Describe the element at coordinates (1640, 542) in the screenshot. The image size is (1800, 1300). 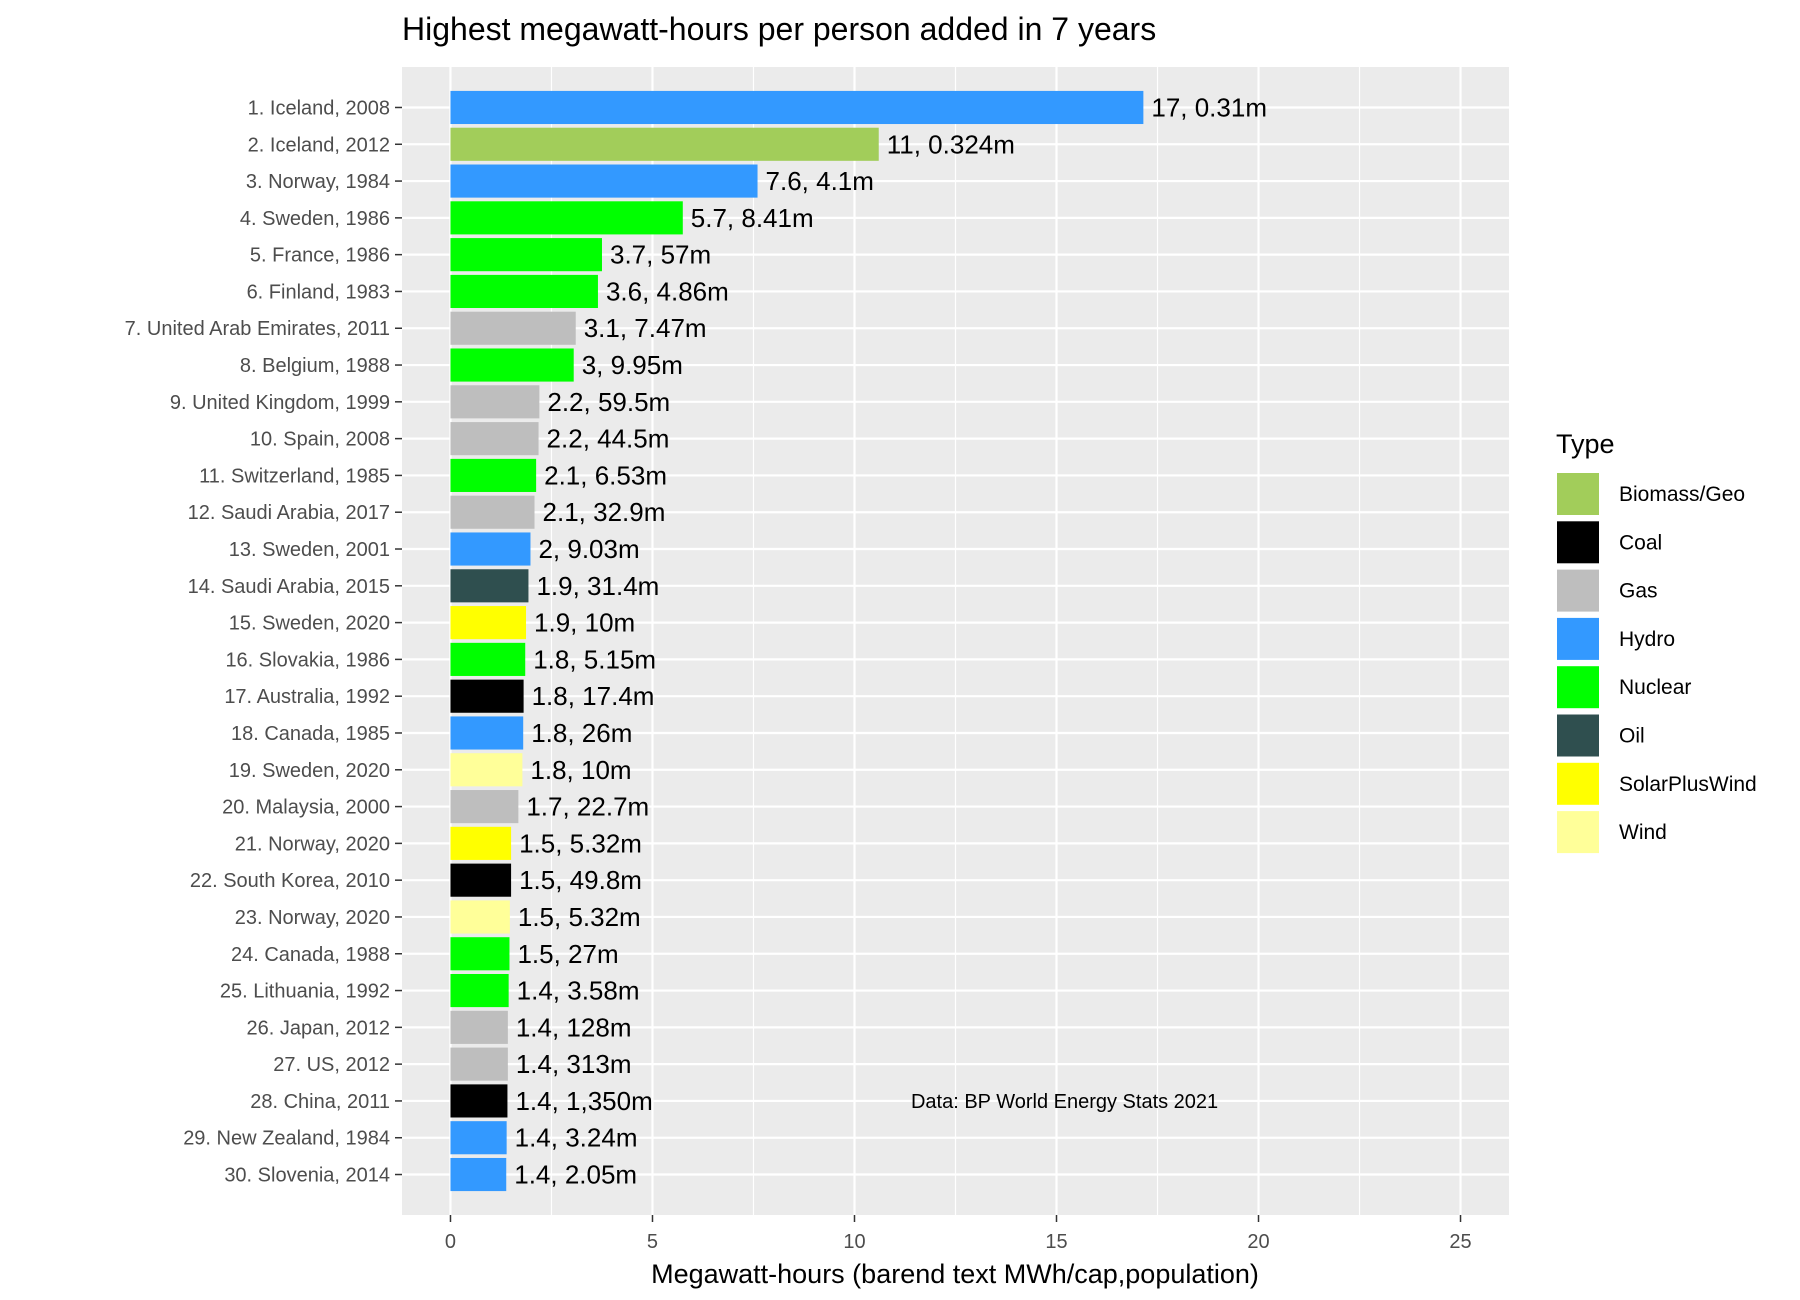
I see `legend-label: Coal` at that location.